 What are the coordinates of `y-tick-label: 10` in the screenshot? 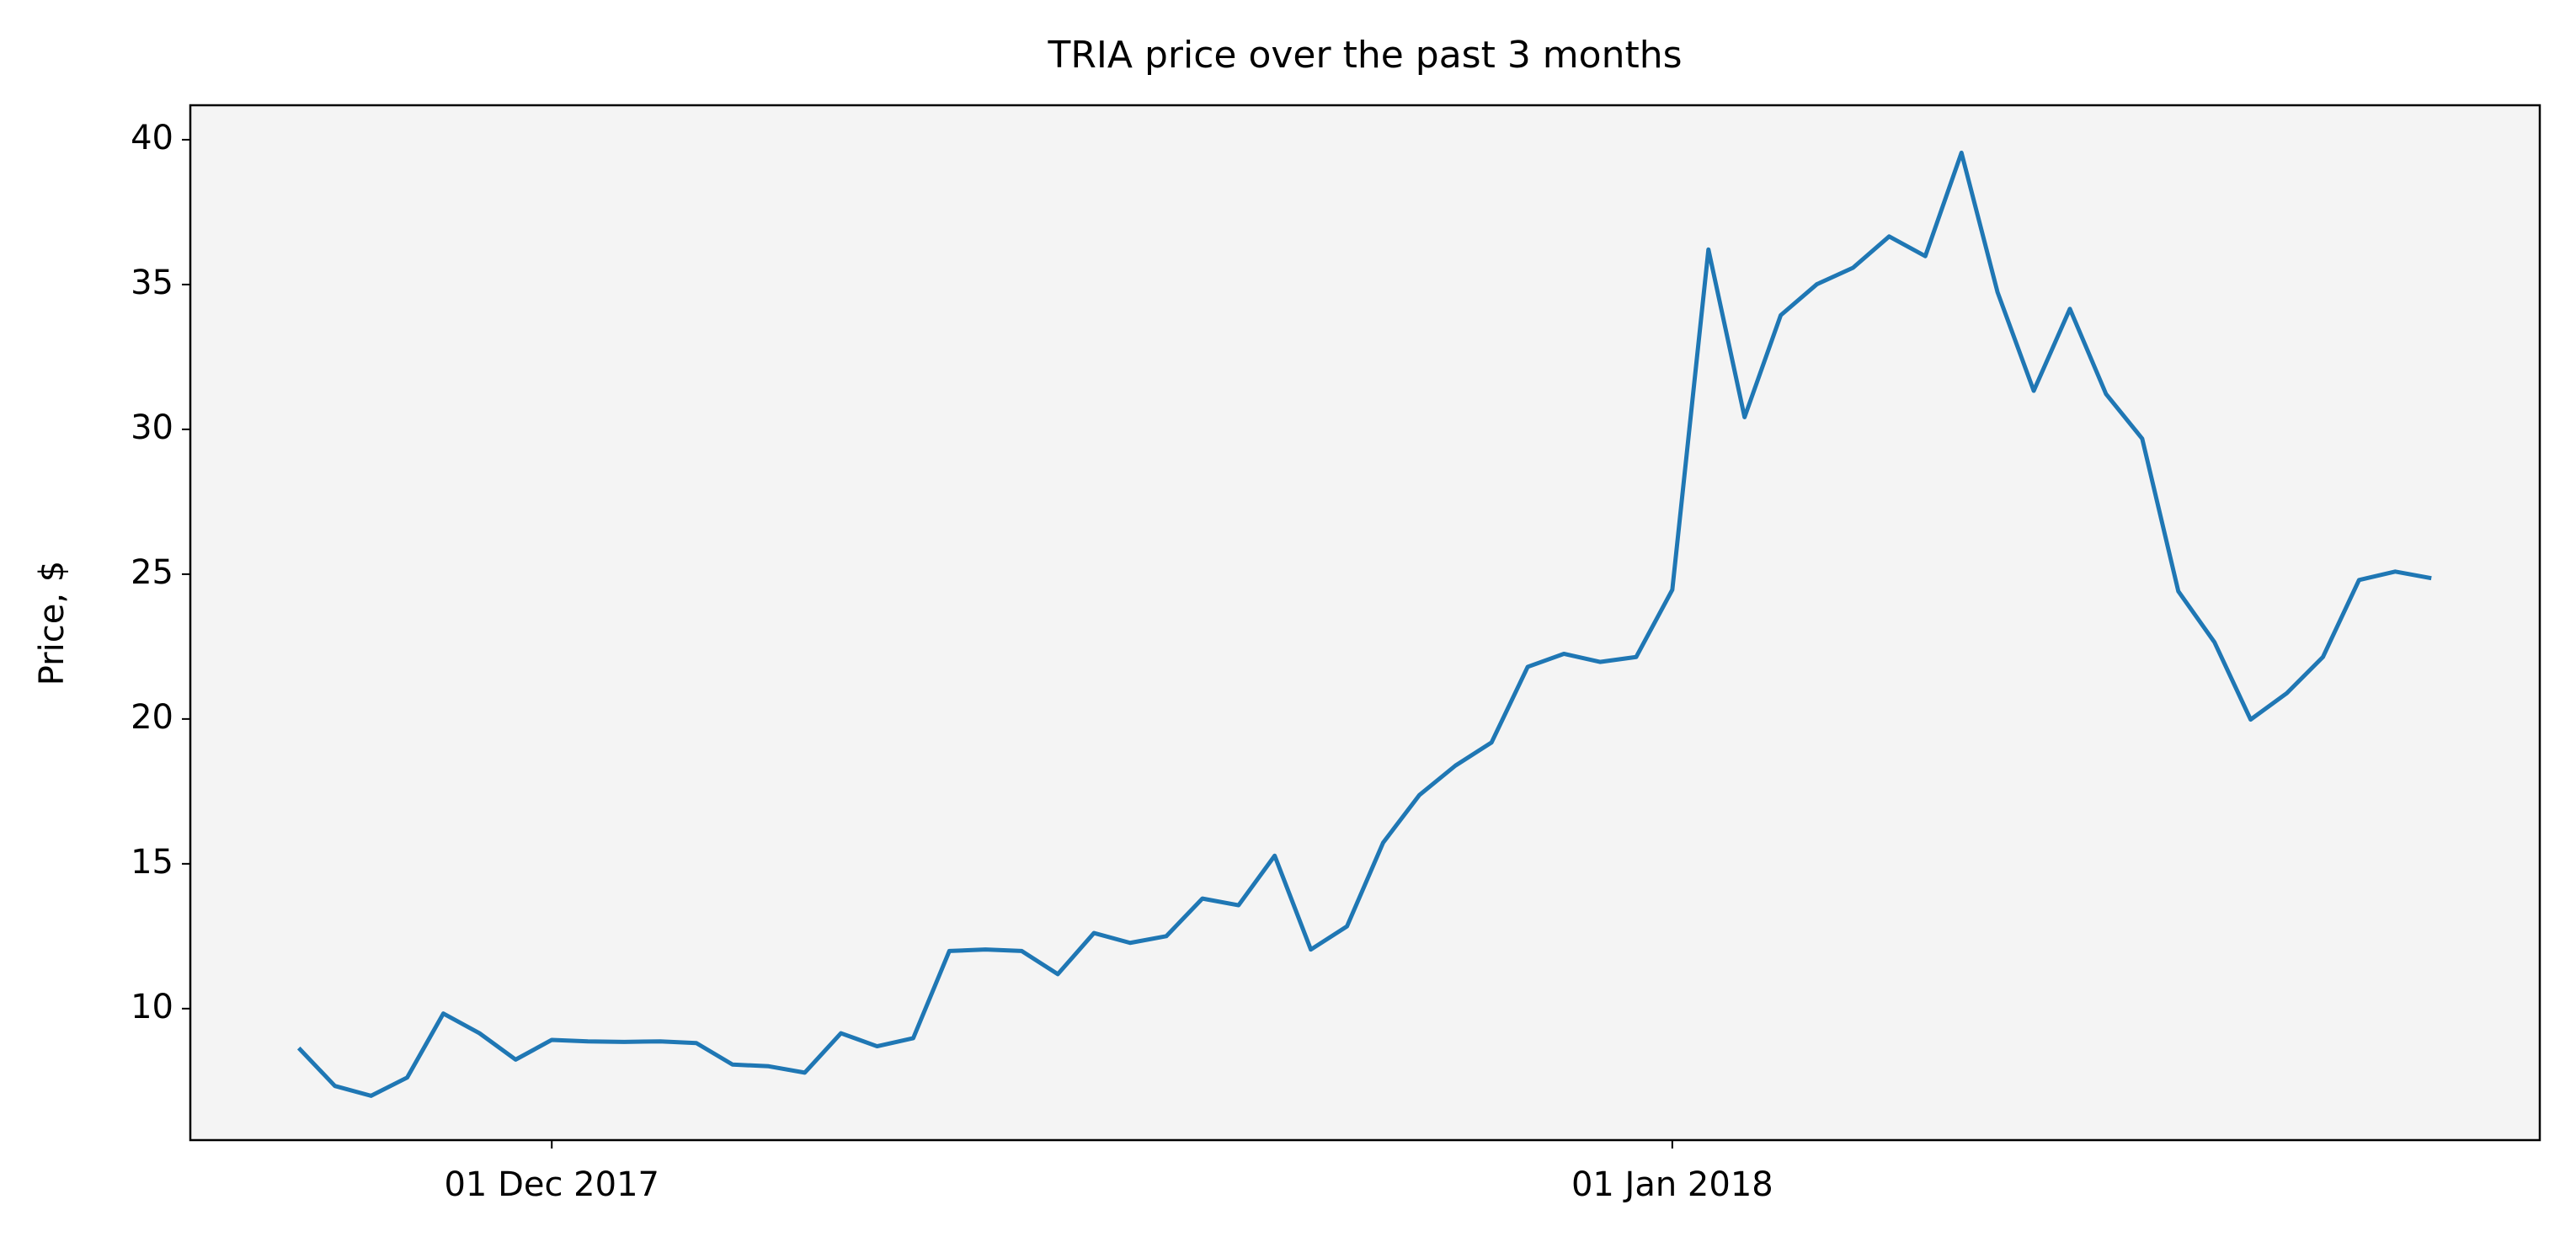 It's located at (152, 1007).